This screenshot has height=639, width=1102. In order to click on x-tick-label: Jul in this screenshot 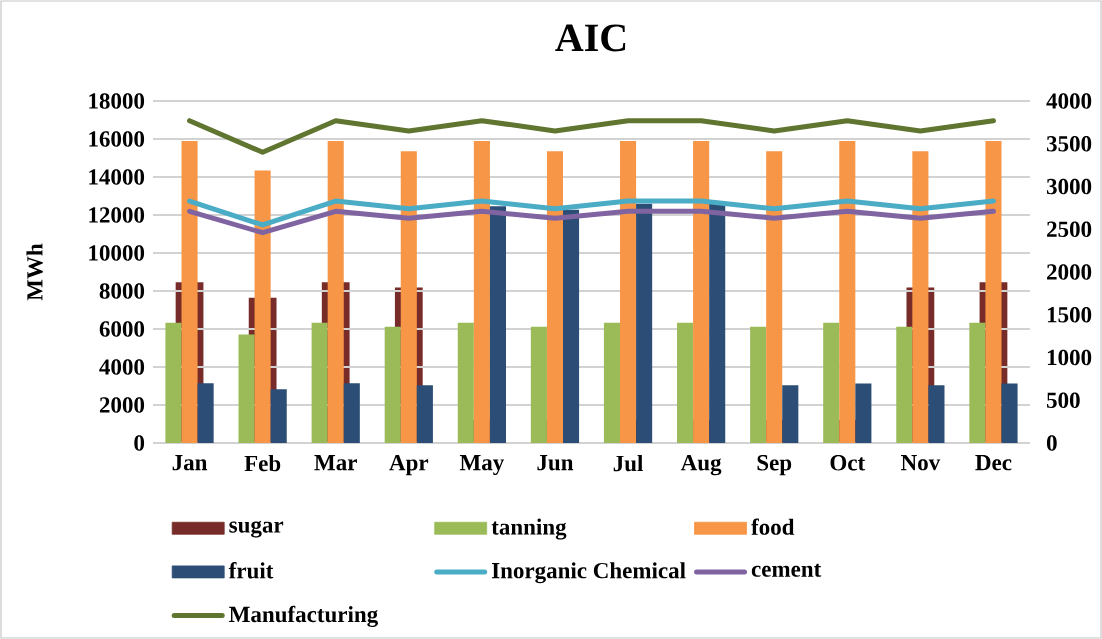, I will do `click(628, 463)`.